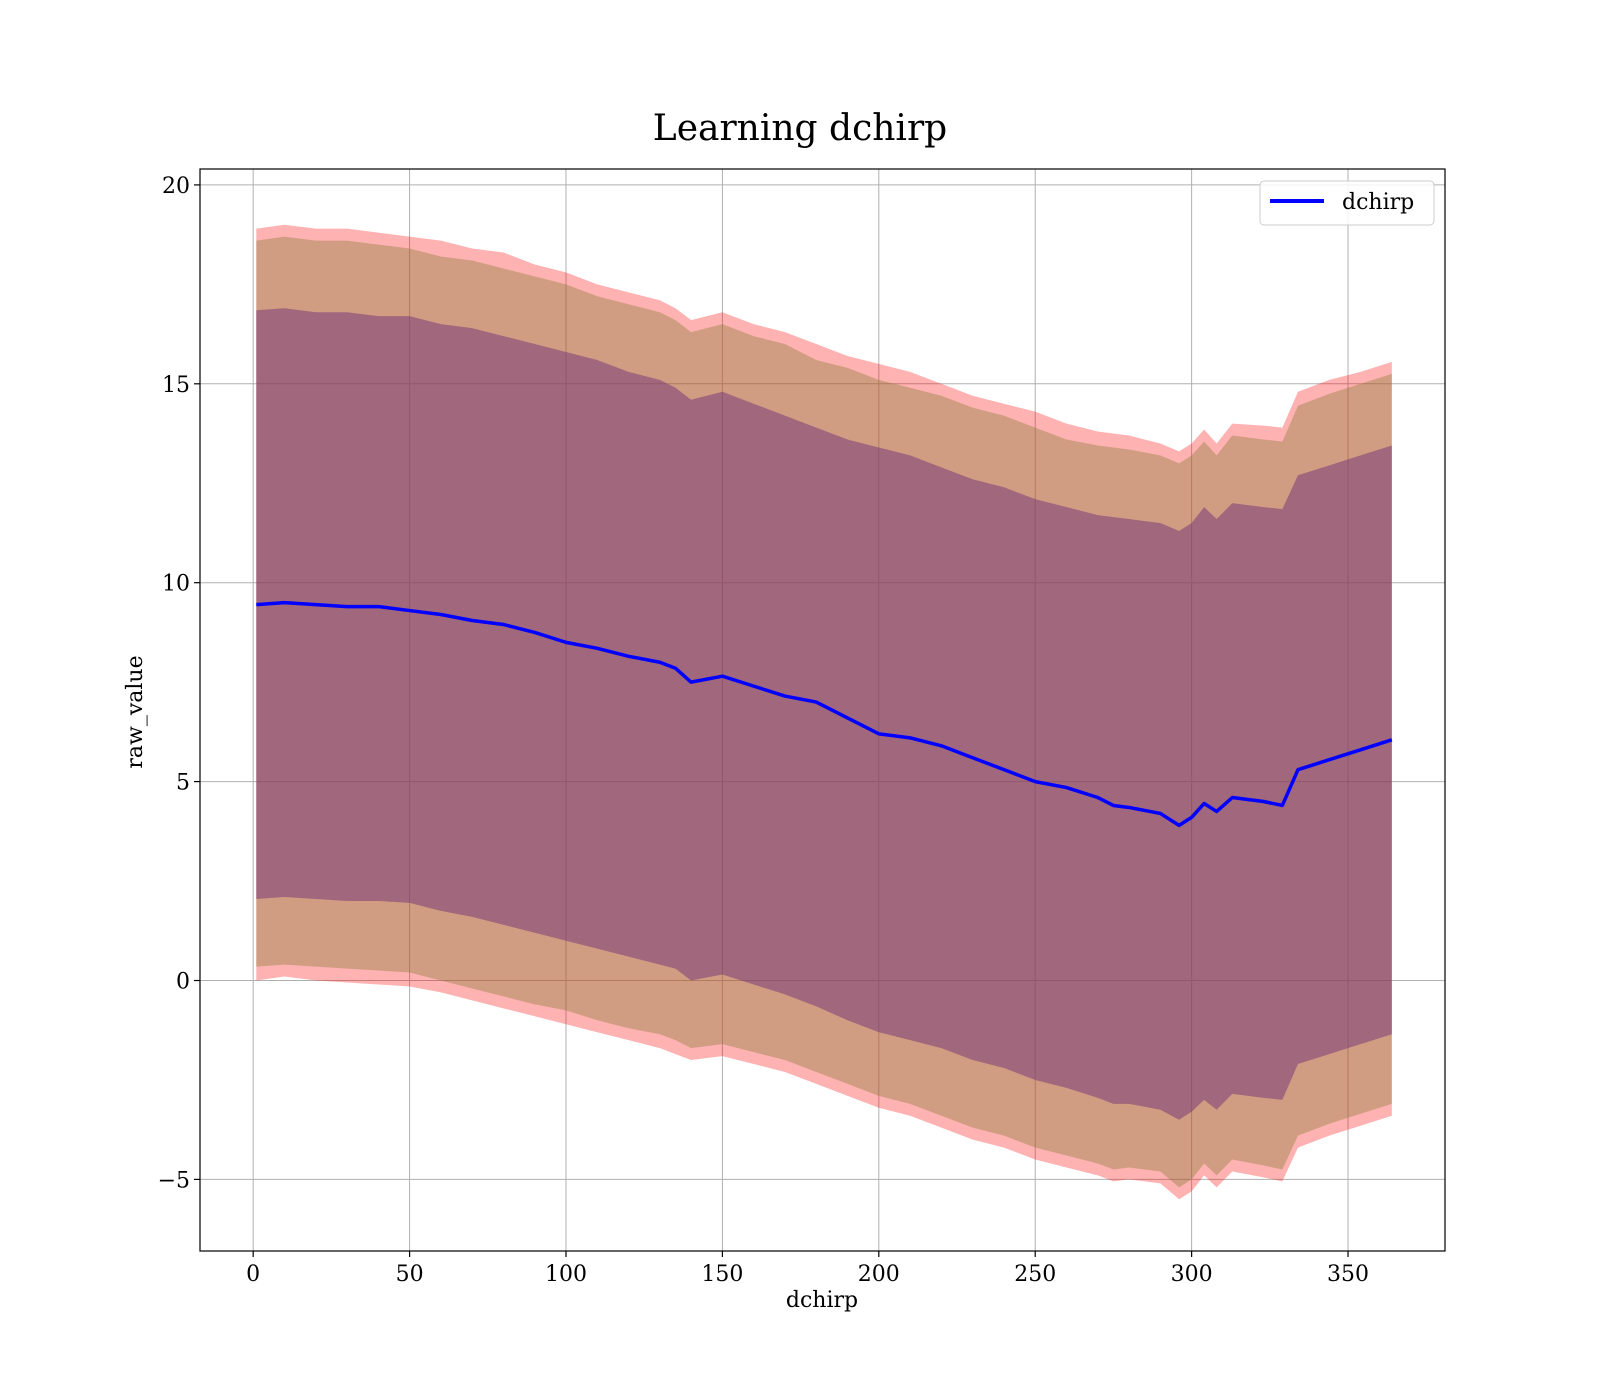 Image resolution: width=1600 pixels, height=1400 pixels. Describe the element at coordinates (183, 783) in the screenshot. I see `y-tick-label: 5` at that location.